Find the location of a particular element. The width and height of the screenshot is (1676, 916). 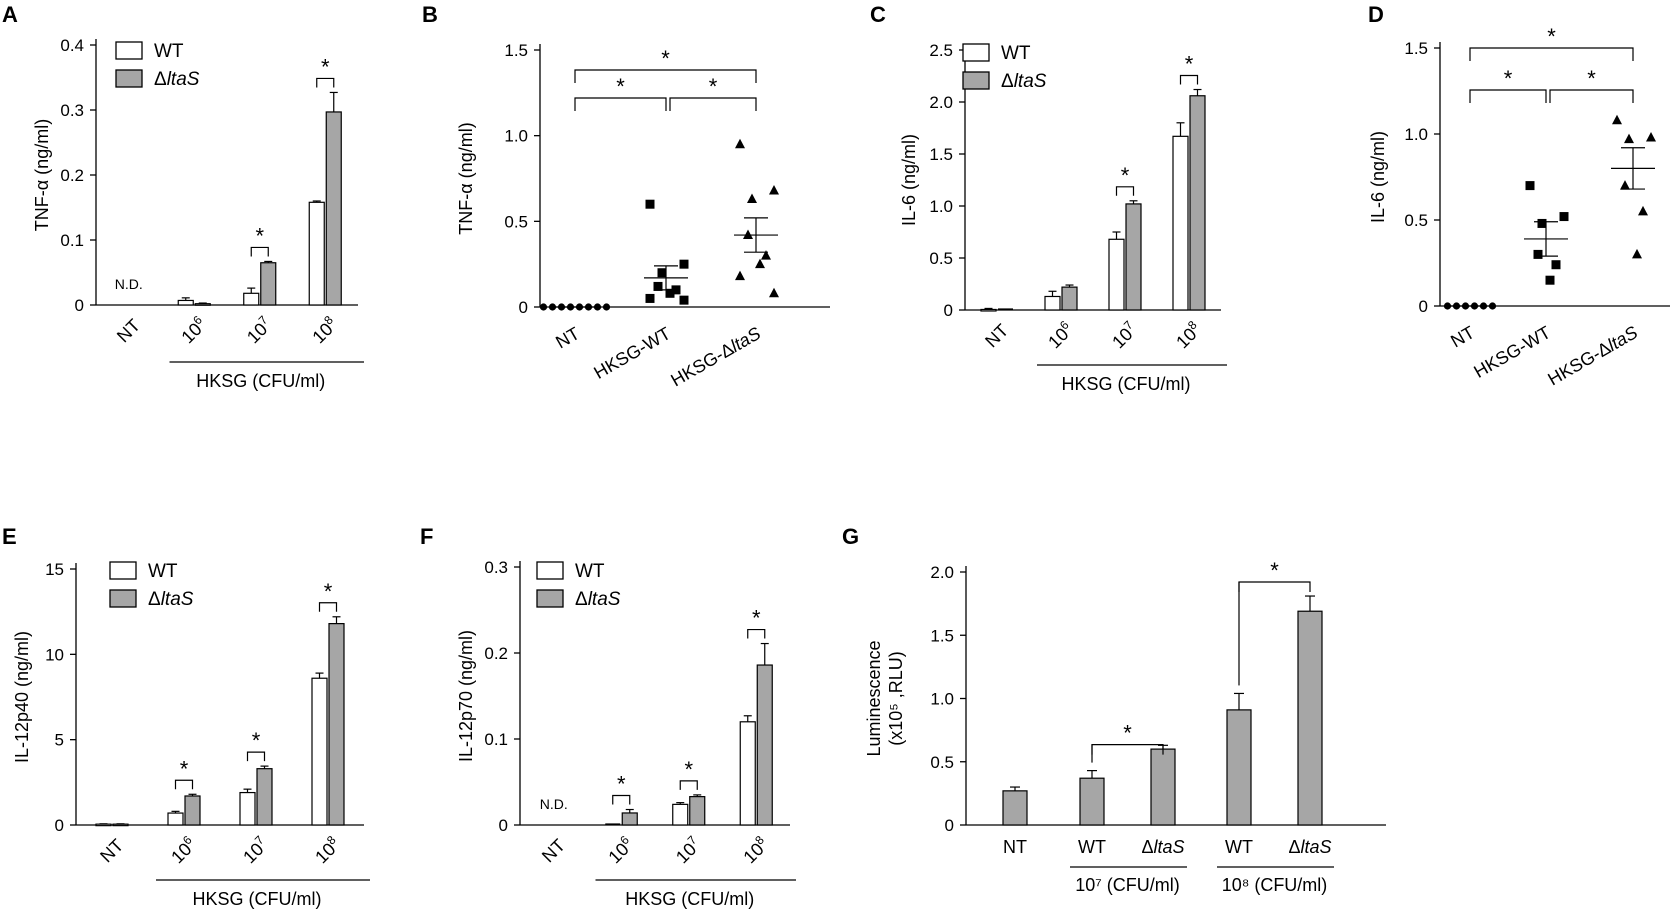

panel-D-point-nt is located at coordinates (1492, 306).